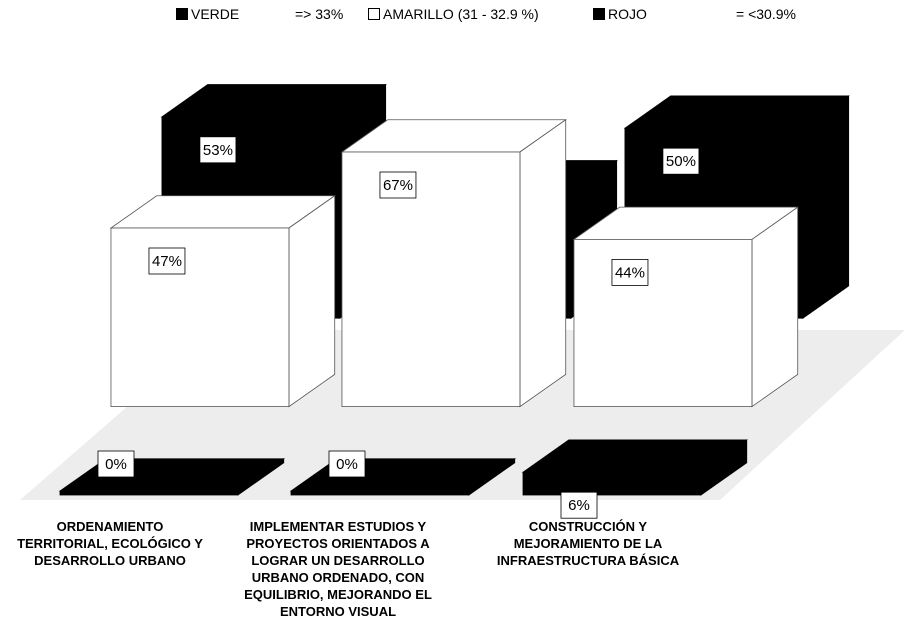  What do you see at coordinates (374, 14) in the screenshot?
I see `legend-swatch-amarillo` at bounding box center [374, 14].